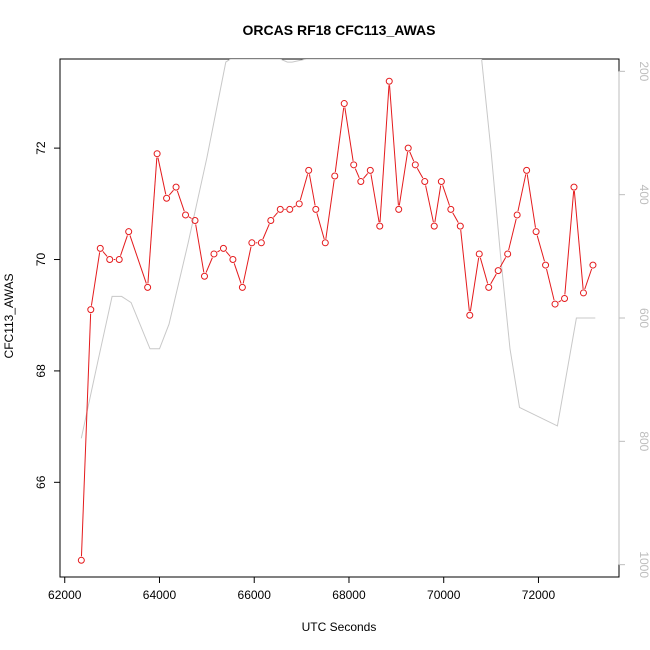  I want to click on right-tick-label: 400, so click(643, 195).